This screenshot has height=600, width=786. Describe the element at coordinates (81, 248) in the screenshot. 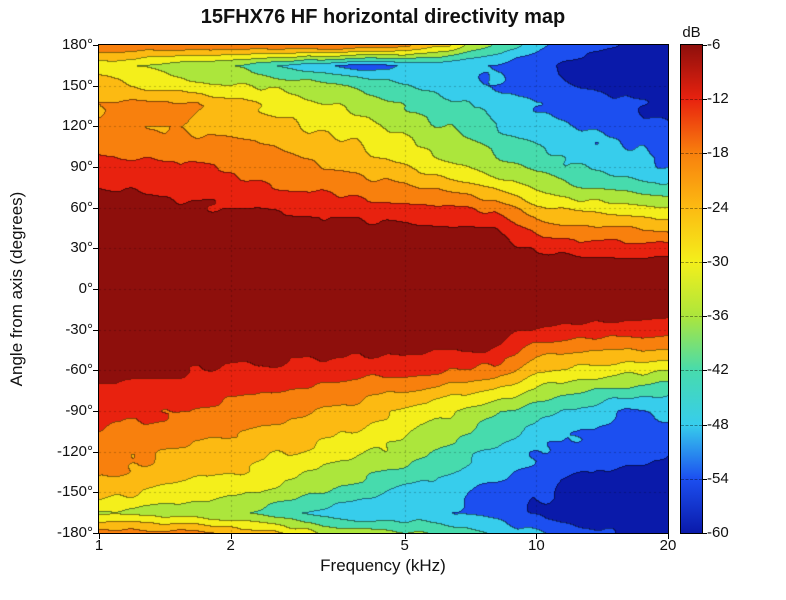

I see `y-tick-label: 30°` at that location.